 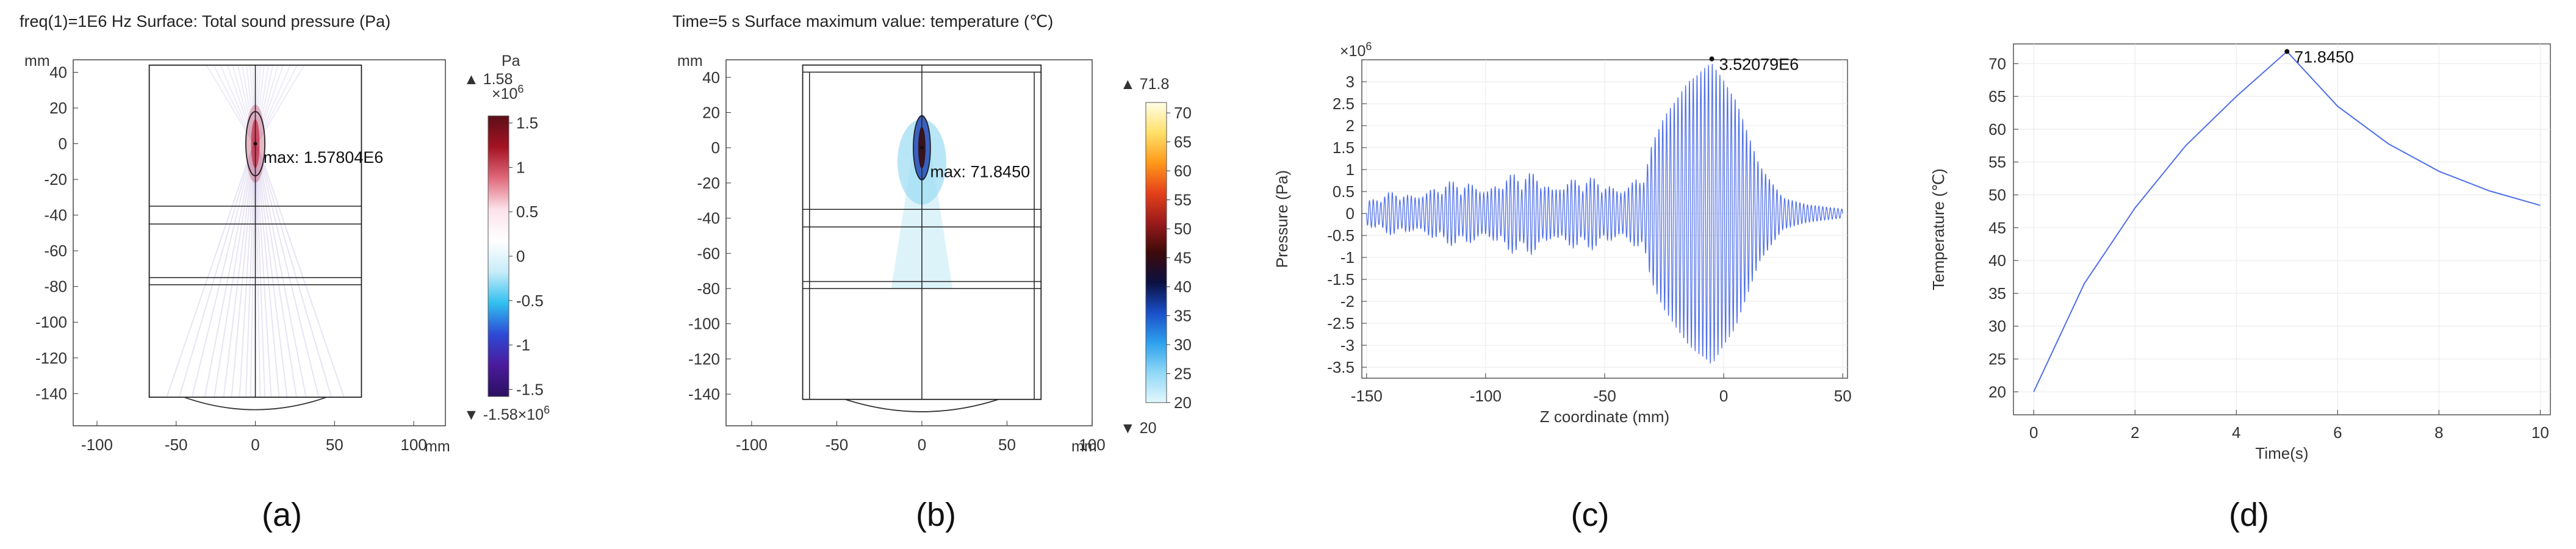 What do you see at coordinates (2324, 57) in the screenshot?
I see `peak-annotation: 71.8450` at bounding box center [2324, 57].